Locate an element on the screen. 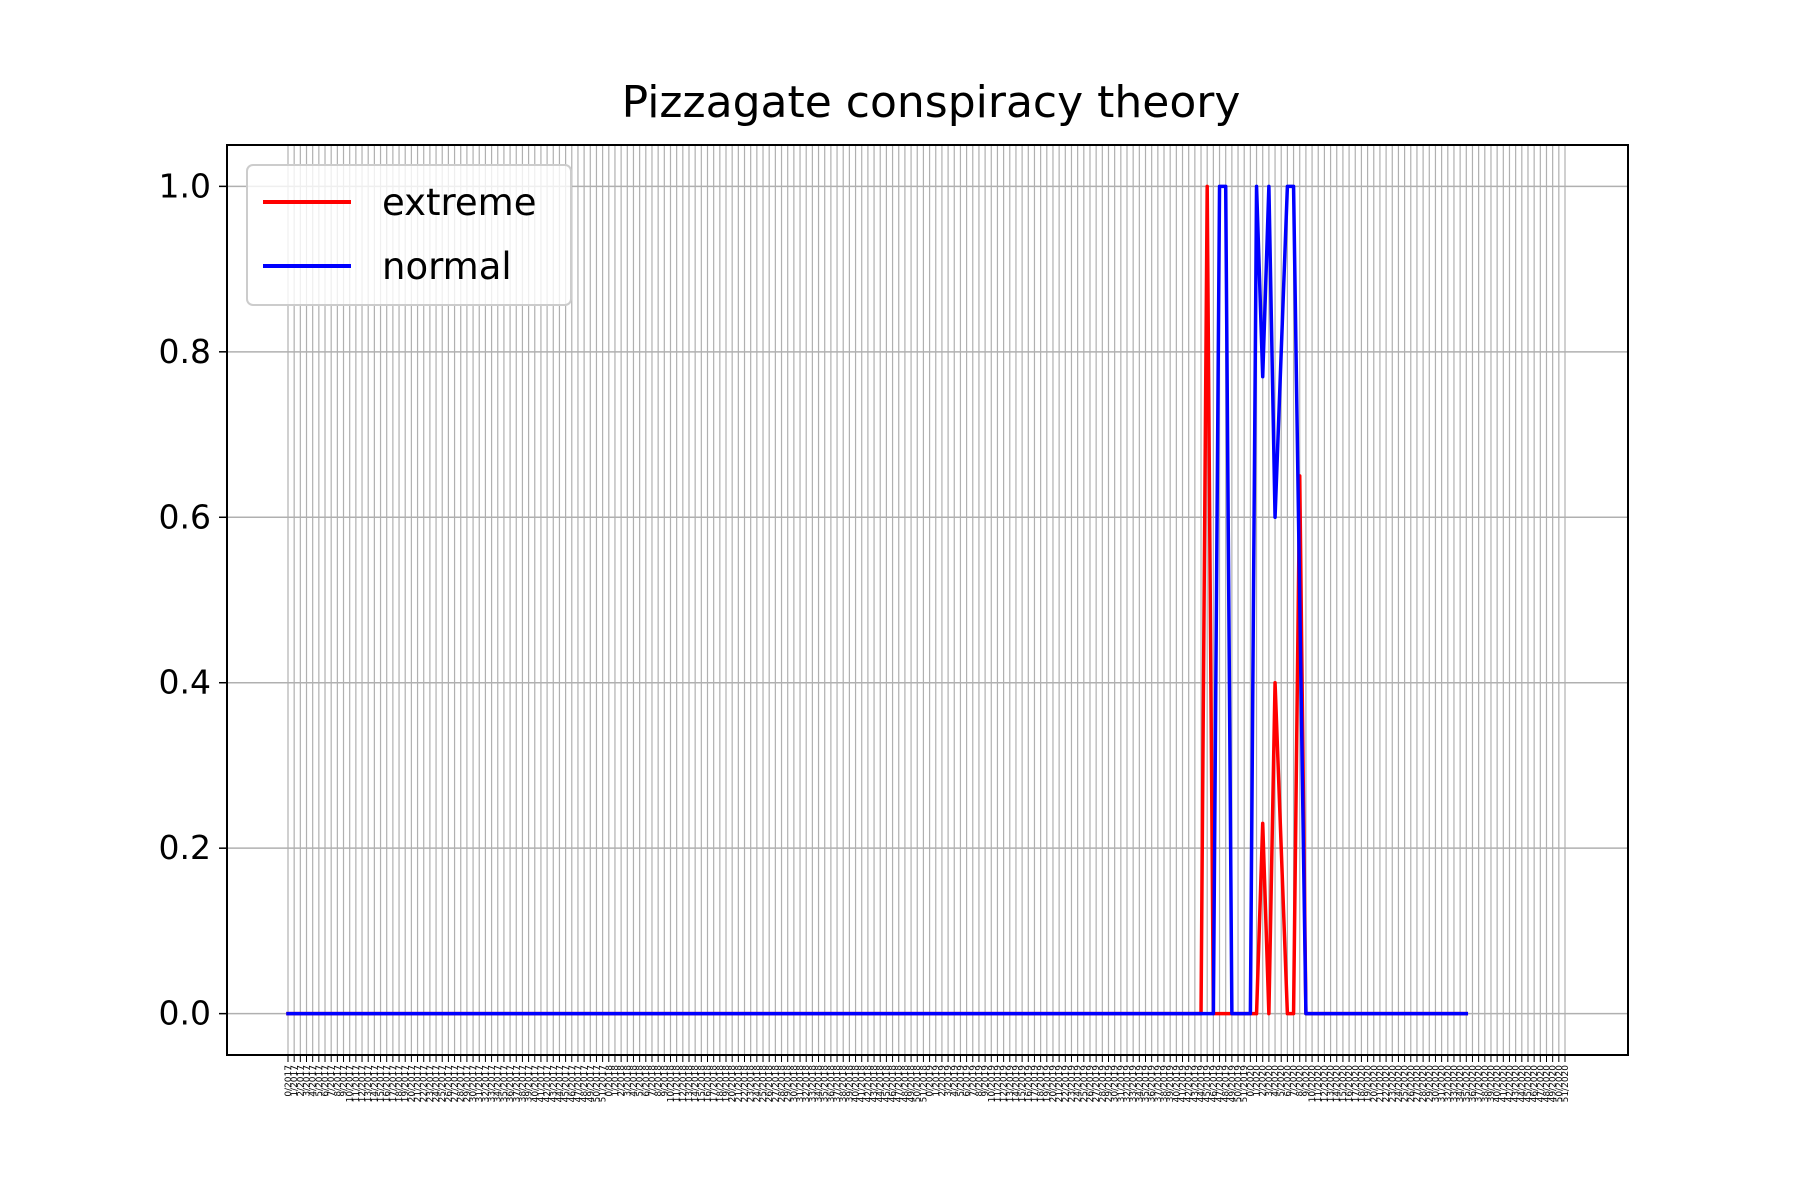 This screenshot has height=1200, width=1800. x-tick-label: 23/2020 is located at coordinates (1393, 1084).